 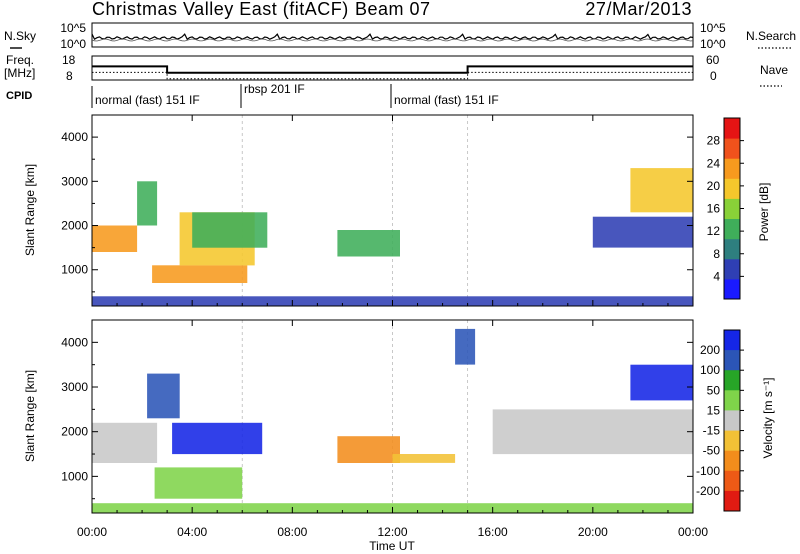 I want to click on noise-search-line, so click(x=392, y=40).